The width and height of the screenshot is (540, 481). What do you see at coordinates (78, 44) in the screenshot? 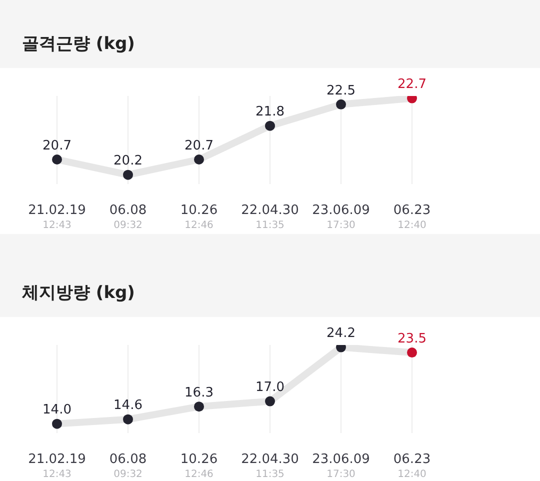
I see `chart-title: 골격근량 (kg)` at bounding box center [78, 44].